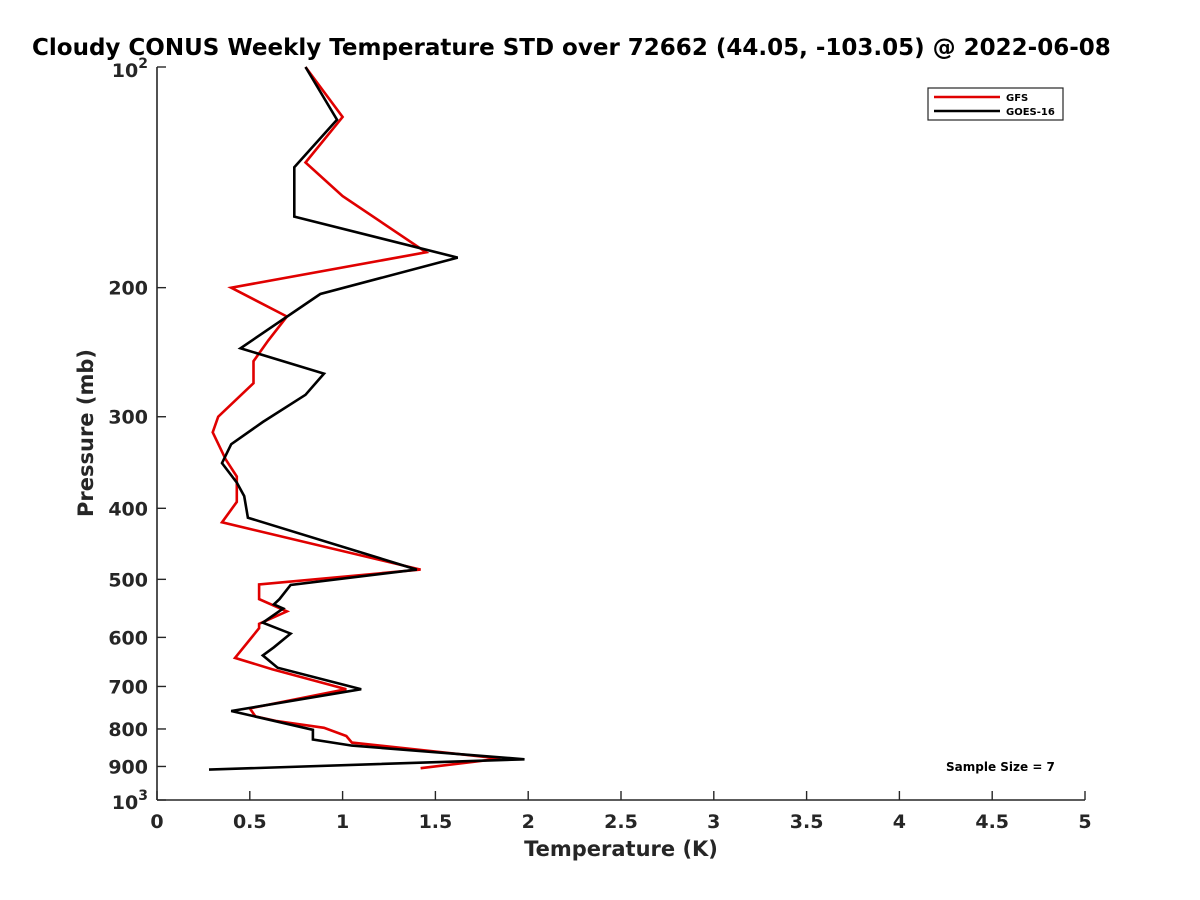  I want to click on x-ticks: 0 0.5 1 1.5 2 2.5 3 3.5 4 4.5 5, so click(621, 812).